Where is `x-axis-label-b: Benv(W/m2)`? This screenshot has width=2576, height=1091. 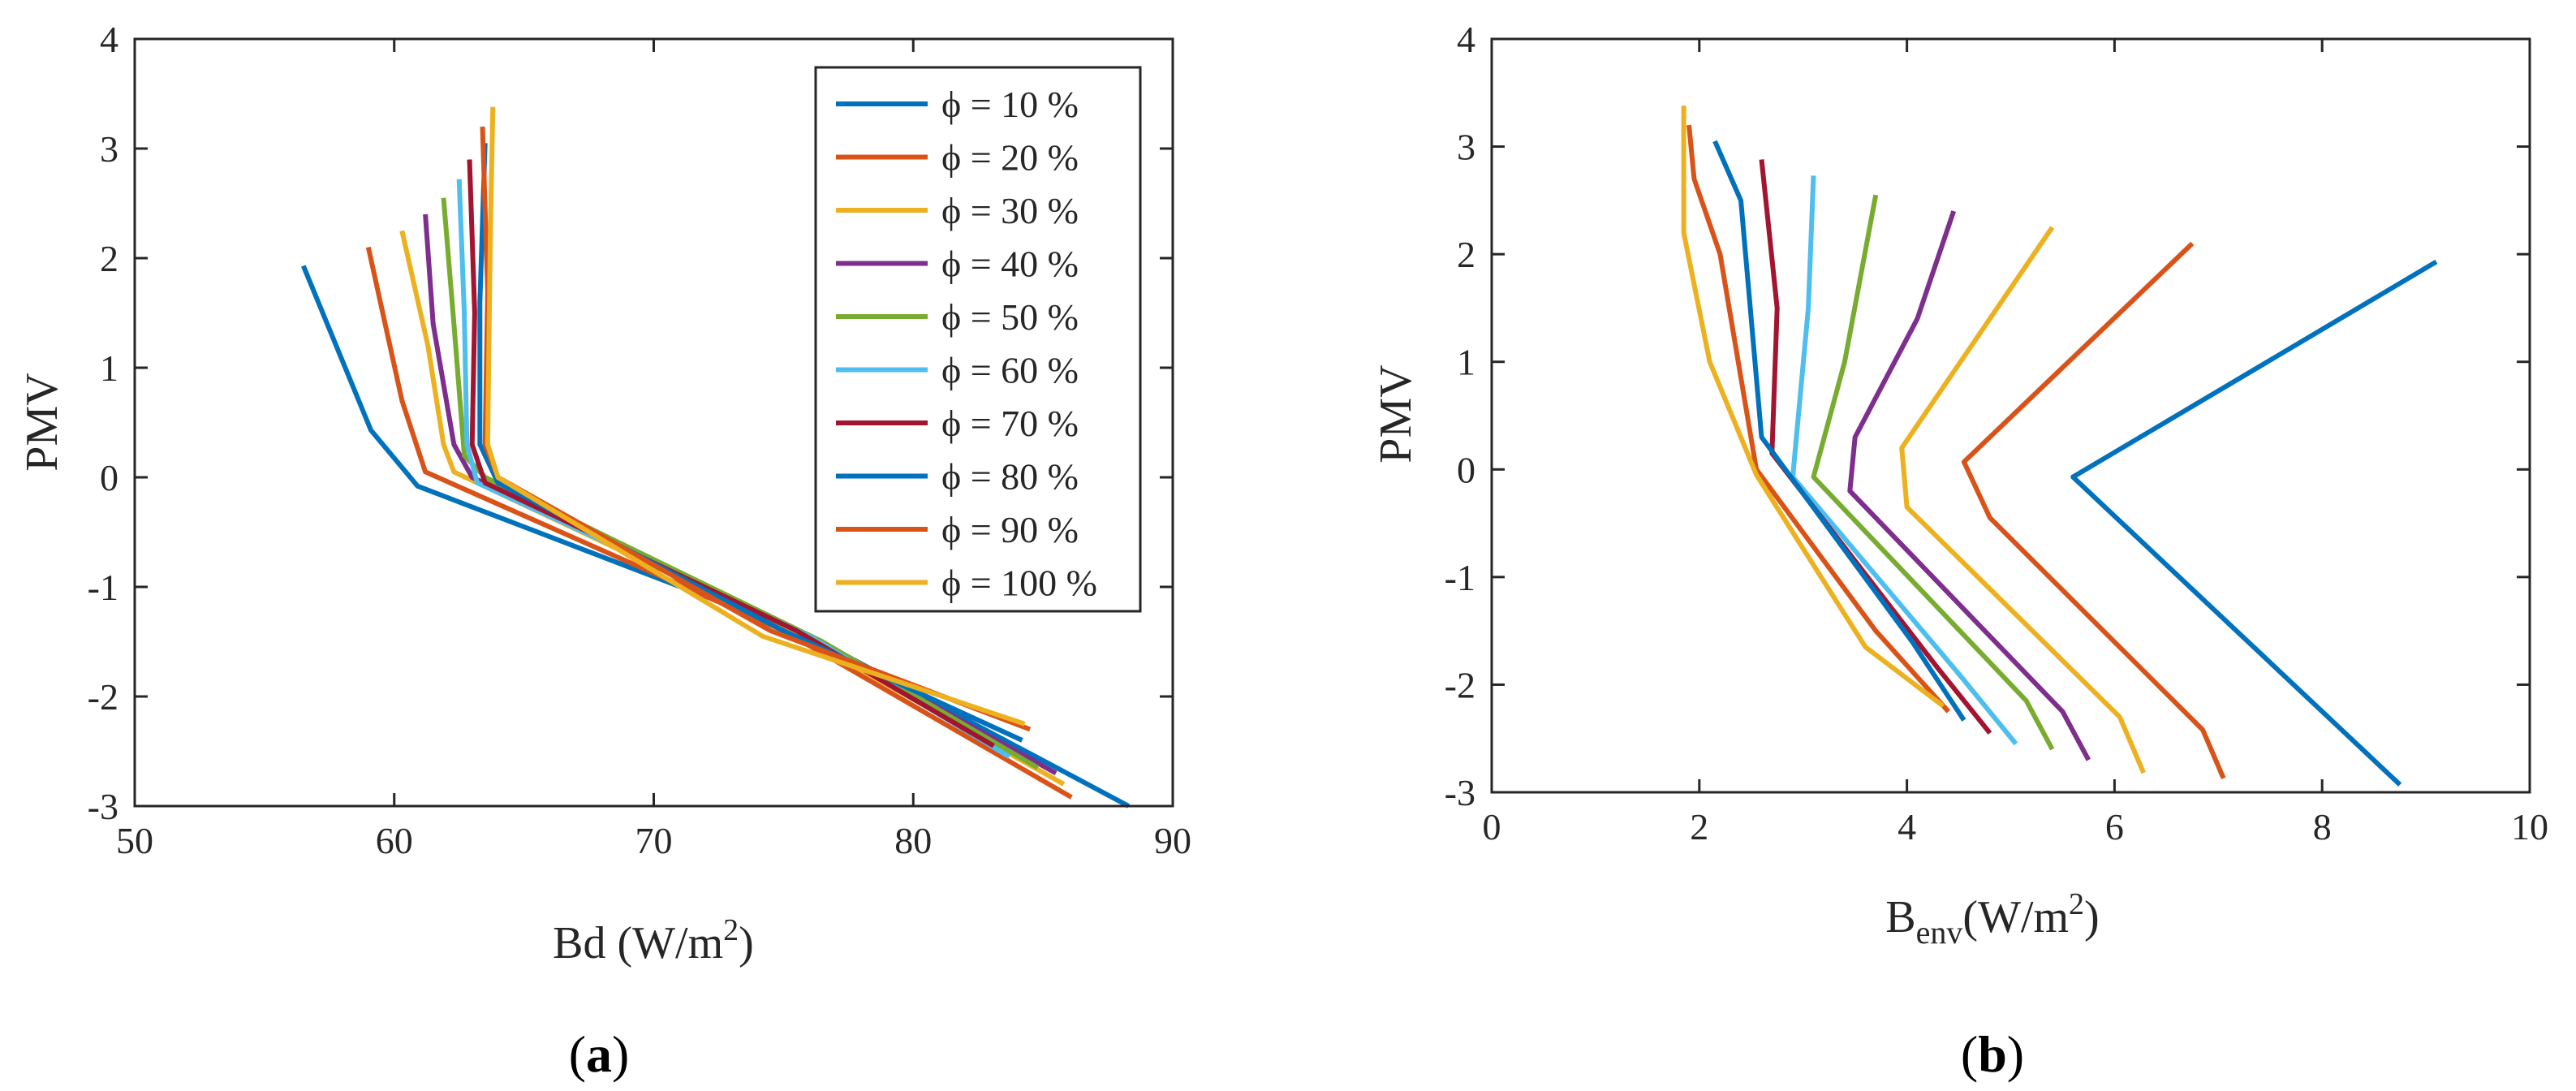
x-axis-label-b: Benv(W/m2) is located at coordinates (1992, 919).